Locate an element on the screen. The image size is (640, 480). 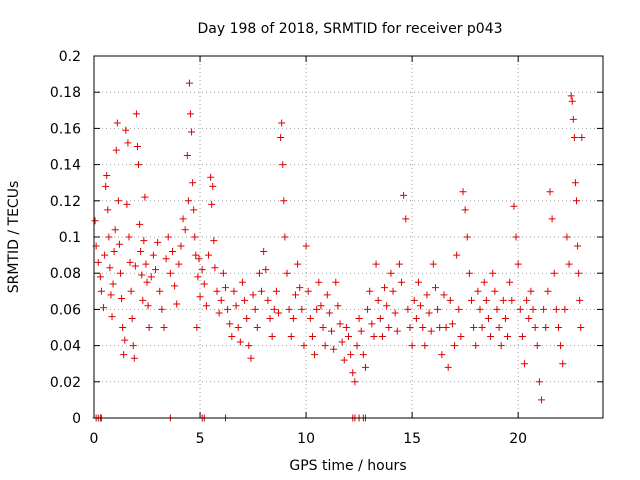
y-tick-label: 0.06 is located at coordinates (65, 310).